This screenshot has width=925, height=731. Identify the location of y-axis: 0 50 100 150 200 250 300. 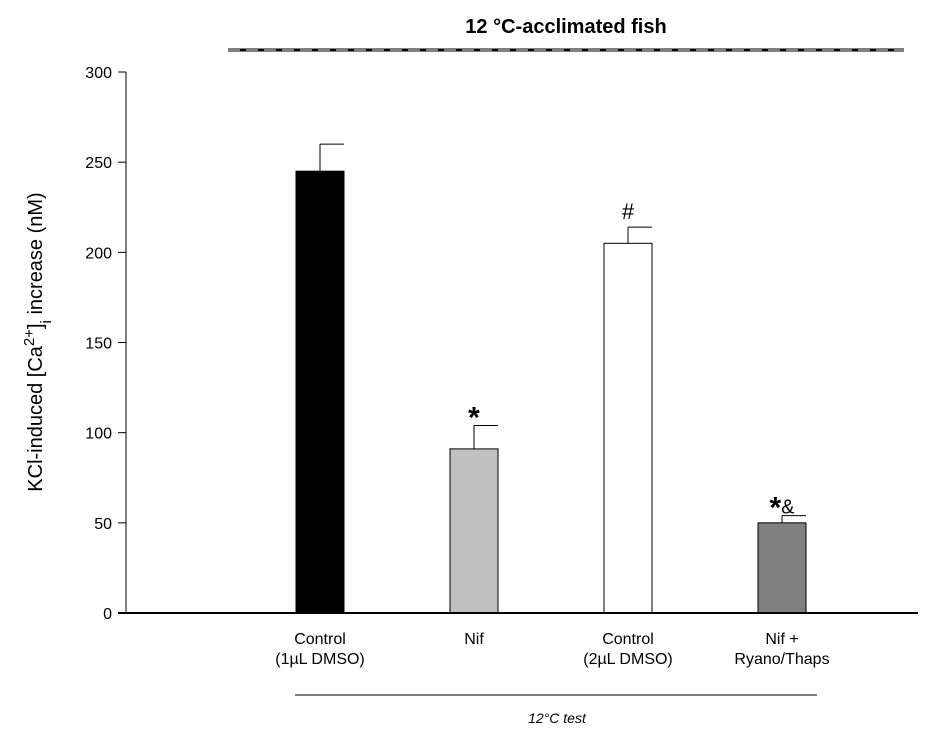
(106, 344).